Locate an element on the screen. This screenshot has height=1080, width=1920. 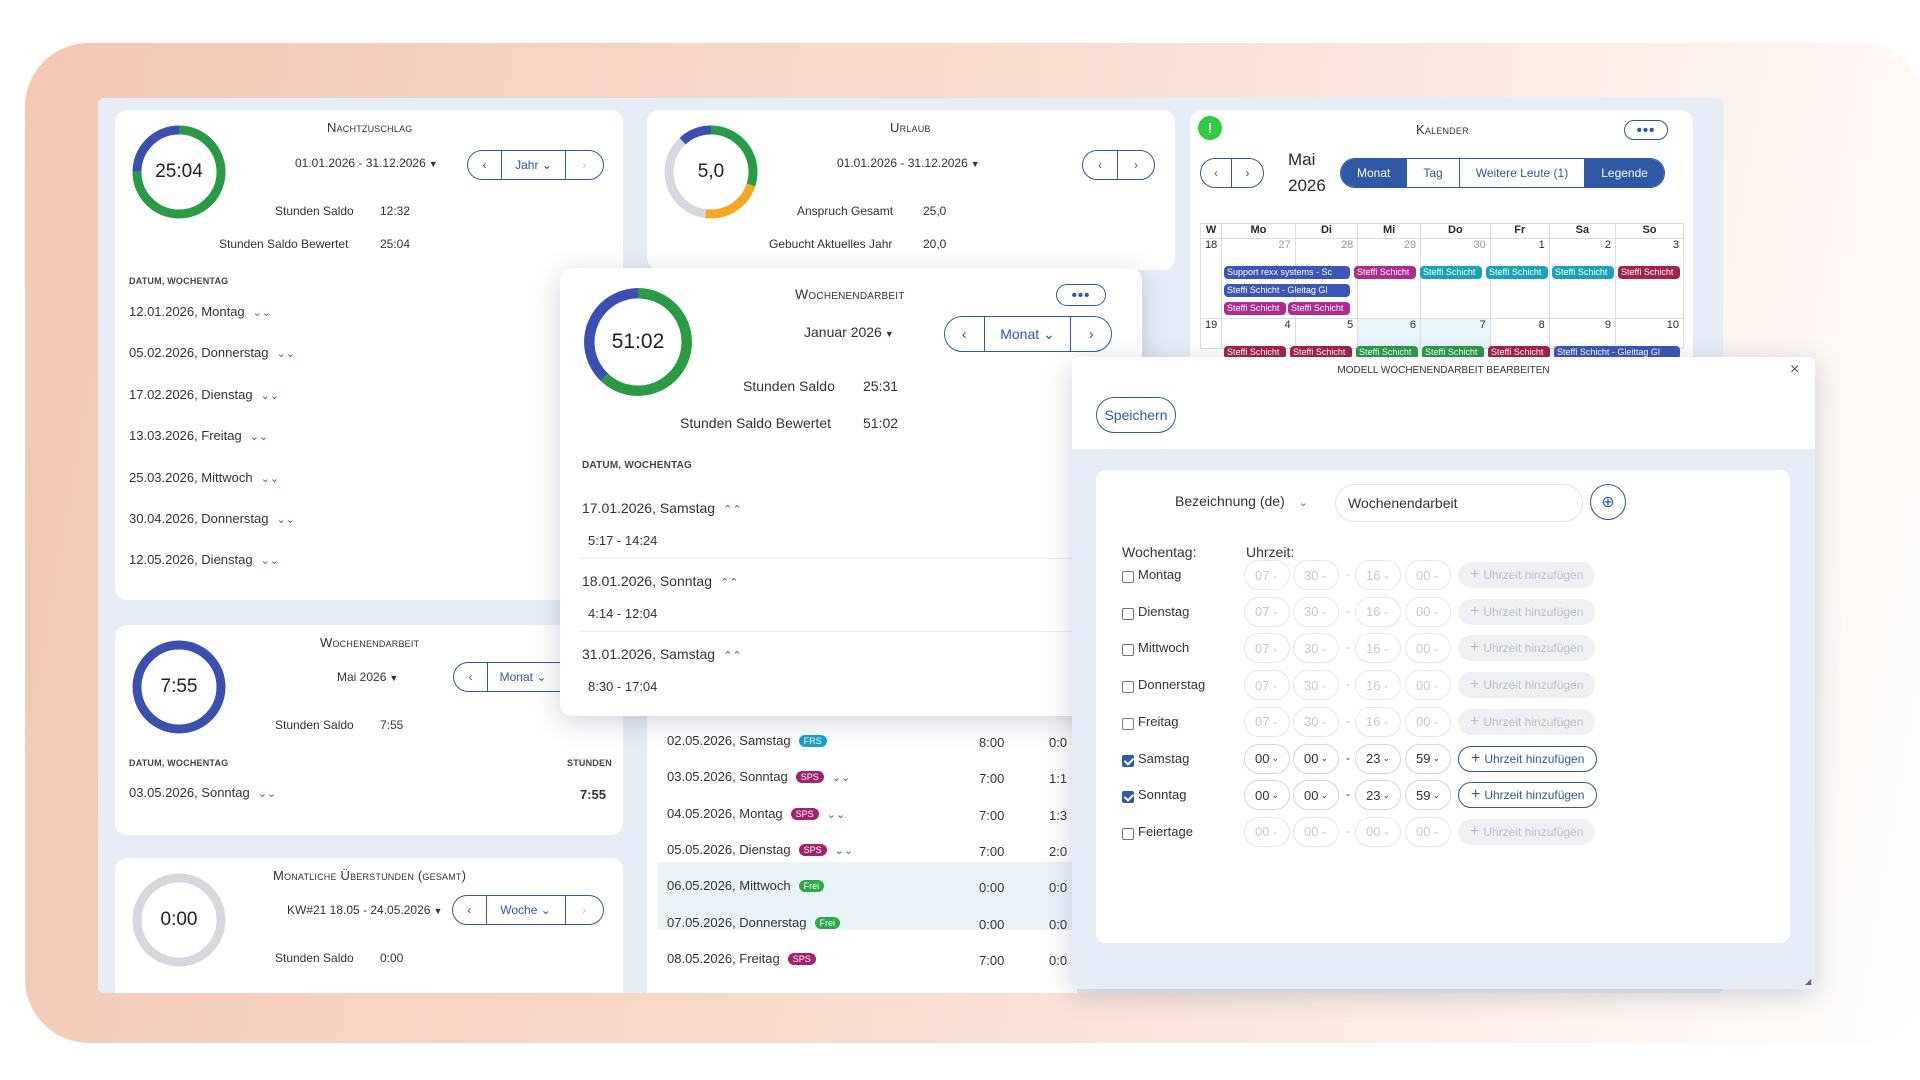
list-item: 18.01.2026, Sonntag ⌃⌃ is located at coordinates (660, 581).